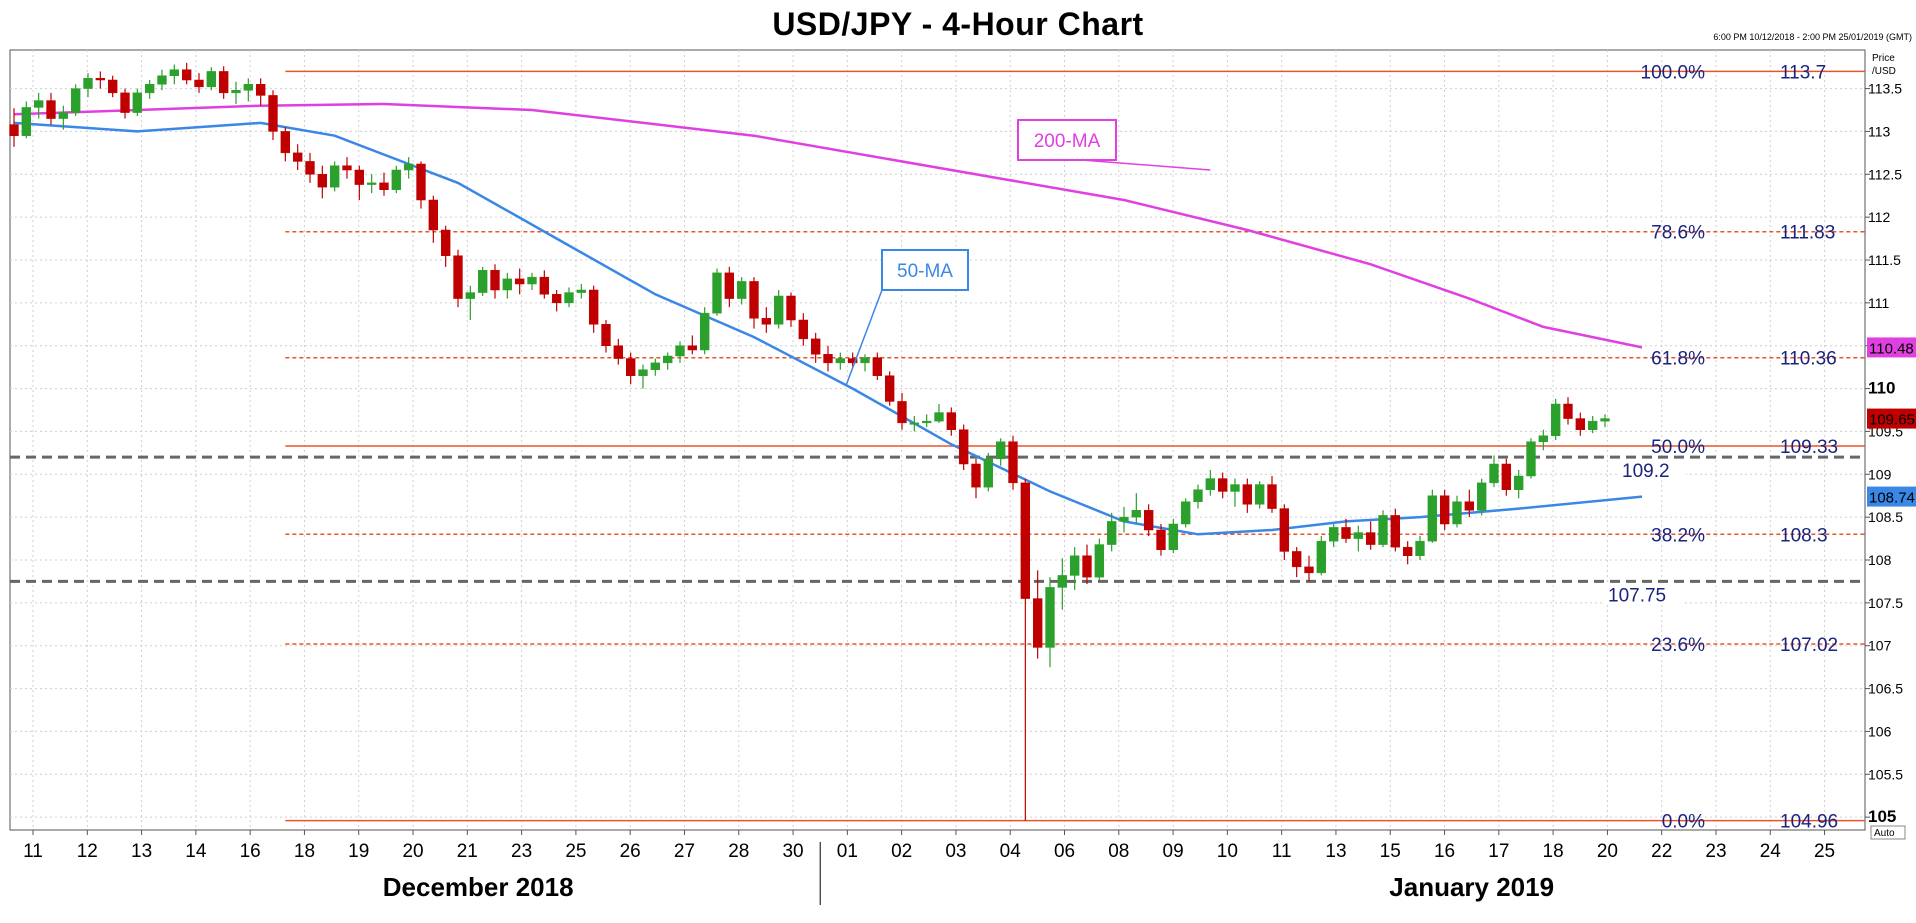 The image size is (1916, 923). What do you see at coordinates (1644, 594) in the screenshot?
I see `level-label-bg` at bounding box center [1644, 594].